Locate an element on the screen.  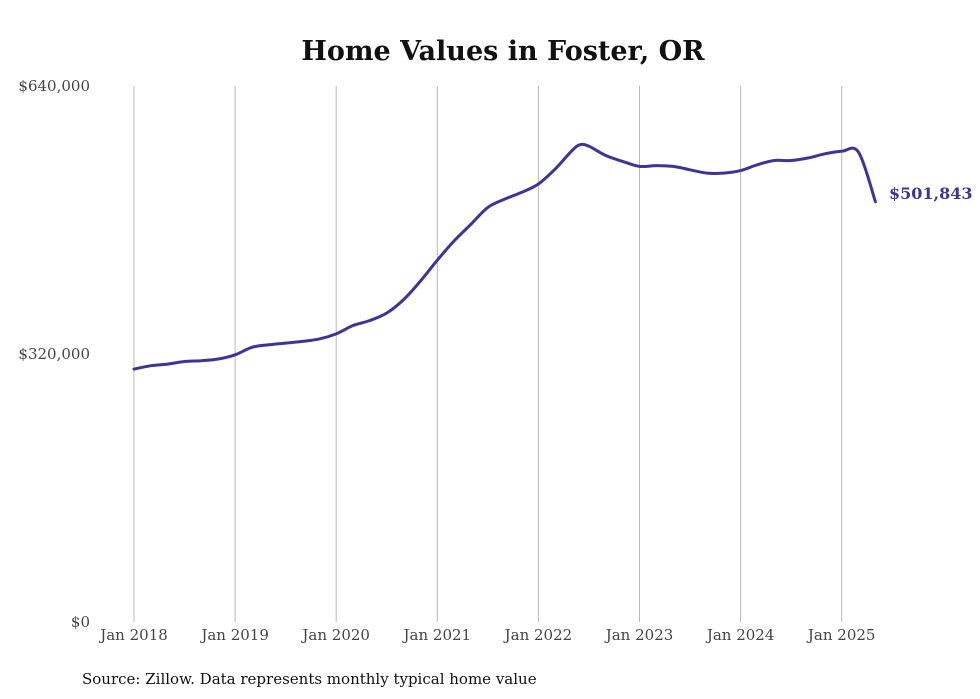
y-axis-tick-labels: $0 $320,000 $640,000 is located at coordinates (54, 354).